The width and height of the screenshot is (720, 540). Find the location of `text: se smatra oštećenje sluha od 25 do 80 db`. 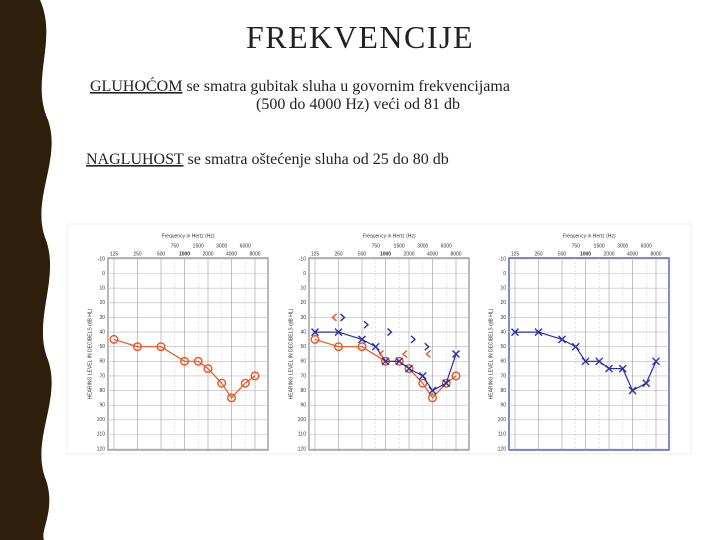

text: se smatra oštećenje sluha od 25 do 80 db is located at coordinates (315, 159).